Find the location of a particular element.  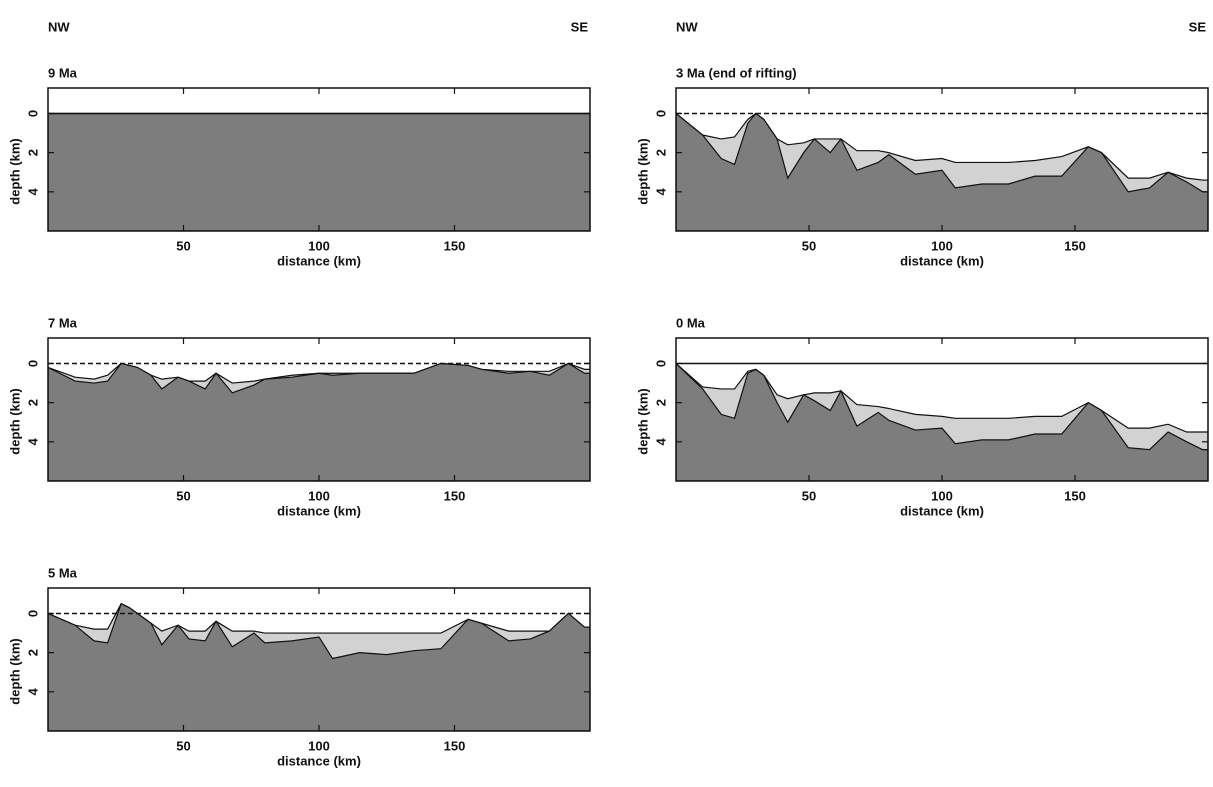

panel-title: 9 Ma is located at coordinates (63, 72).